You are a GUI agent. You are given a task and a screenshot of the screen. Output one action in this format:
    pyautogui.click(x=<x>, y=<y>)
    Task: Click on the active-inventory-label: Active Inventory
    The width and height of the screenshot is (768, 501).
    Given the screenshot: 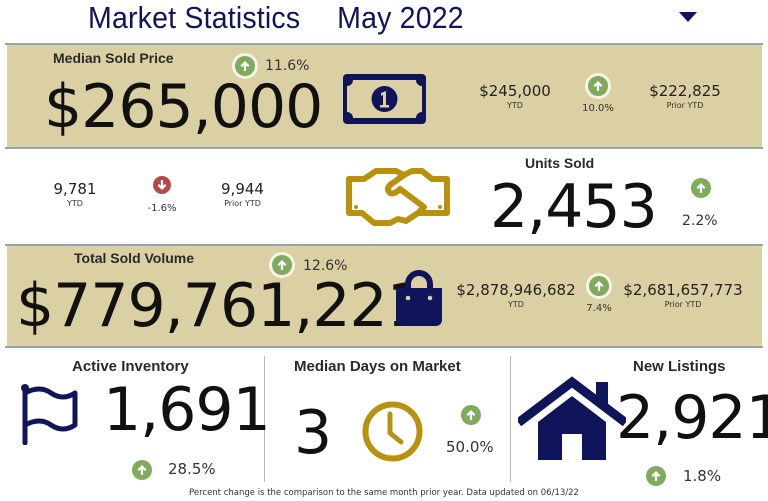 What is the action you would take?
    pyautogui.click(x=130, y=366)
    